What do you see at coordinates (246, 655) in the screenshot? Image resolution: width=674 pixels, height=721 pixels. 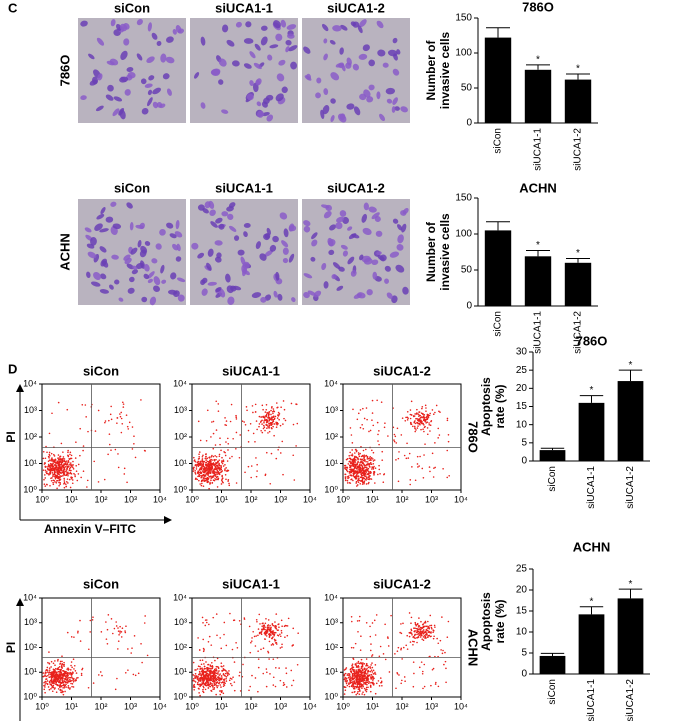 I see `flow-events` at bounding box center [246, 655].